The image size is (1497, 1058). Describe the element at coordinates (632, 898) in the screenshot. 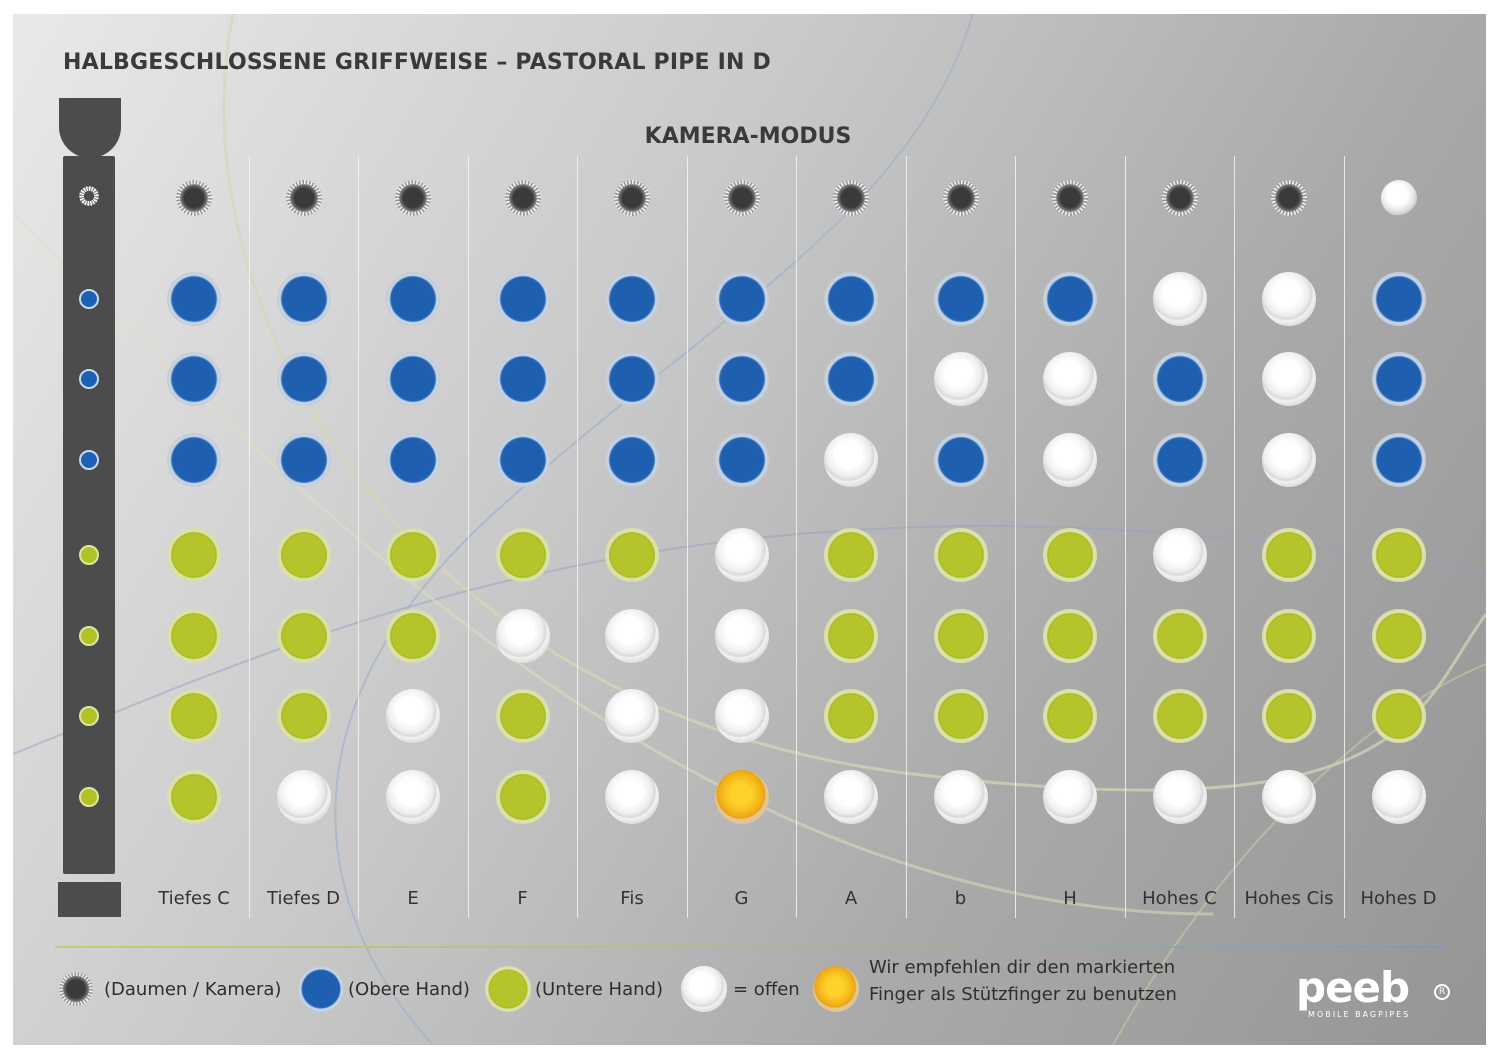

I see `note-label: Fis` at that location.